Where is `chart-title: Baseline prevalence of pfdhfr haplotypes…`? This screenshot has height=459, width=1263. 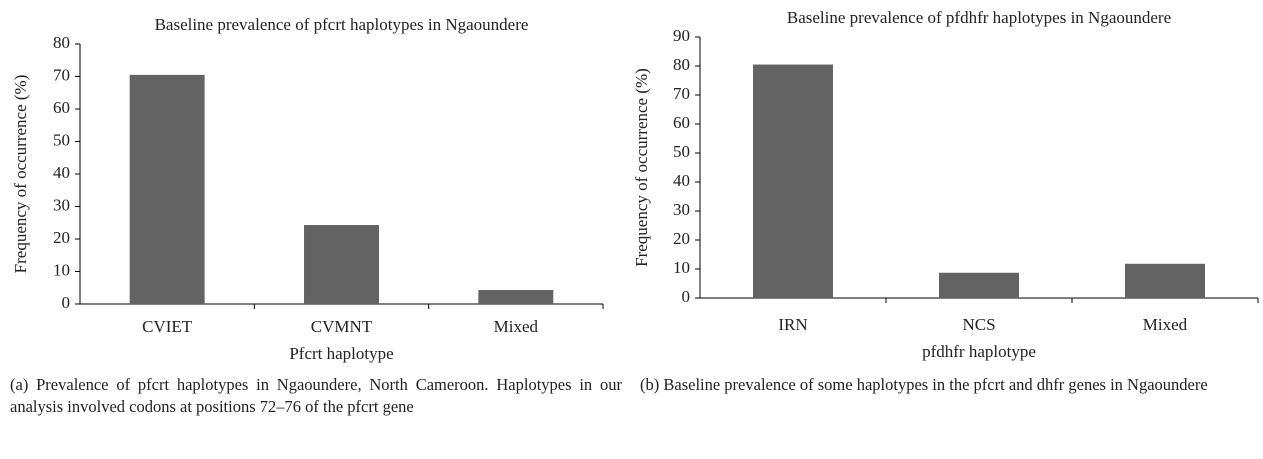 chart-title: Baseline prevalence of pfdhfr haplotypes… is located at coordinates (979, 17).